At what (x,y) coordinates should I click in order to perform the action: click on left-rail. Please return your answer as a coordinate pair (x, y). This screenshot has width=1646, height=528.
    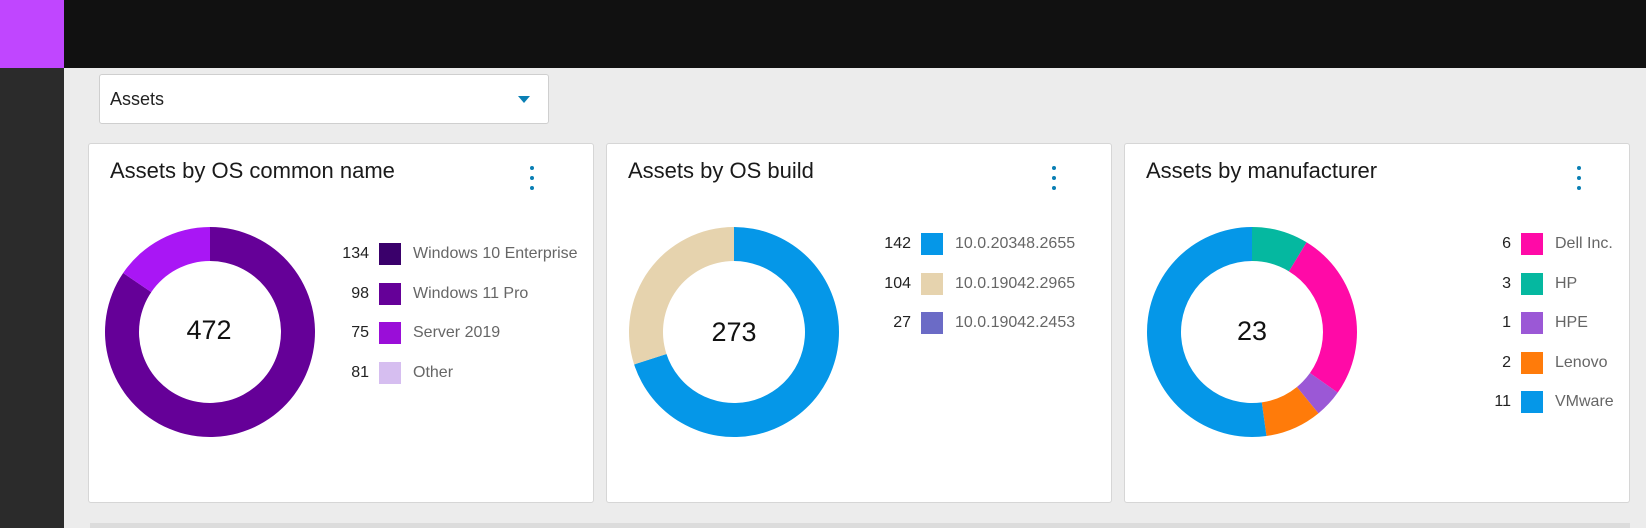
    Looking at the image, I should click on (32, 298).